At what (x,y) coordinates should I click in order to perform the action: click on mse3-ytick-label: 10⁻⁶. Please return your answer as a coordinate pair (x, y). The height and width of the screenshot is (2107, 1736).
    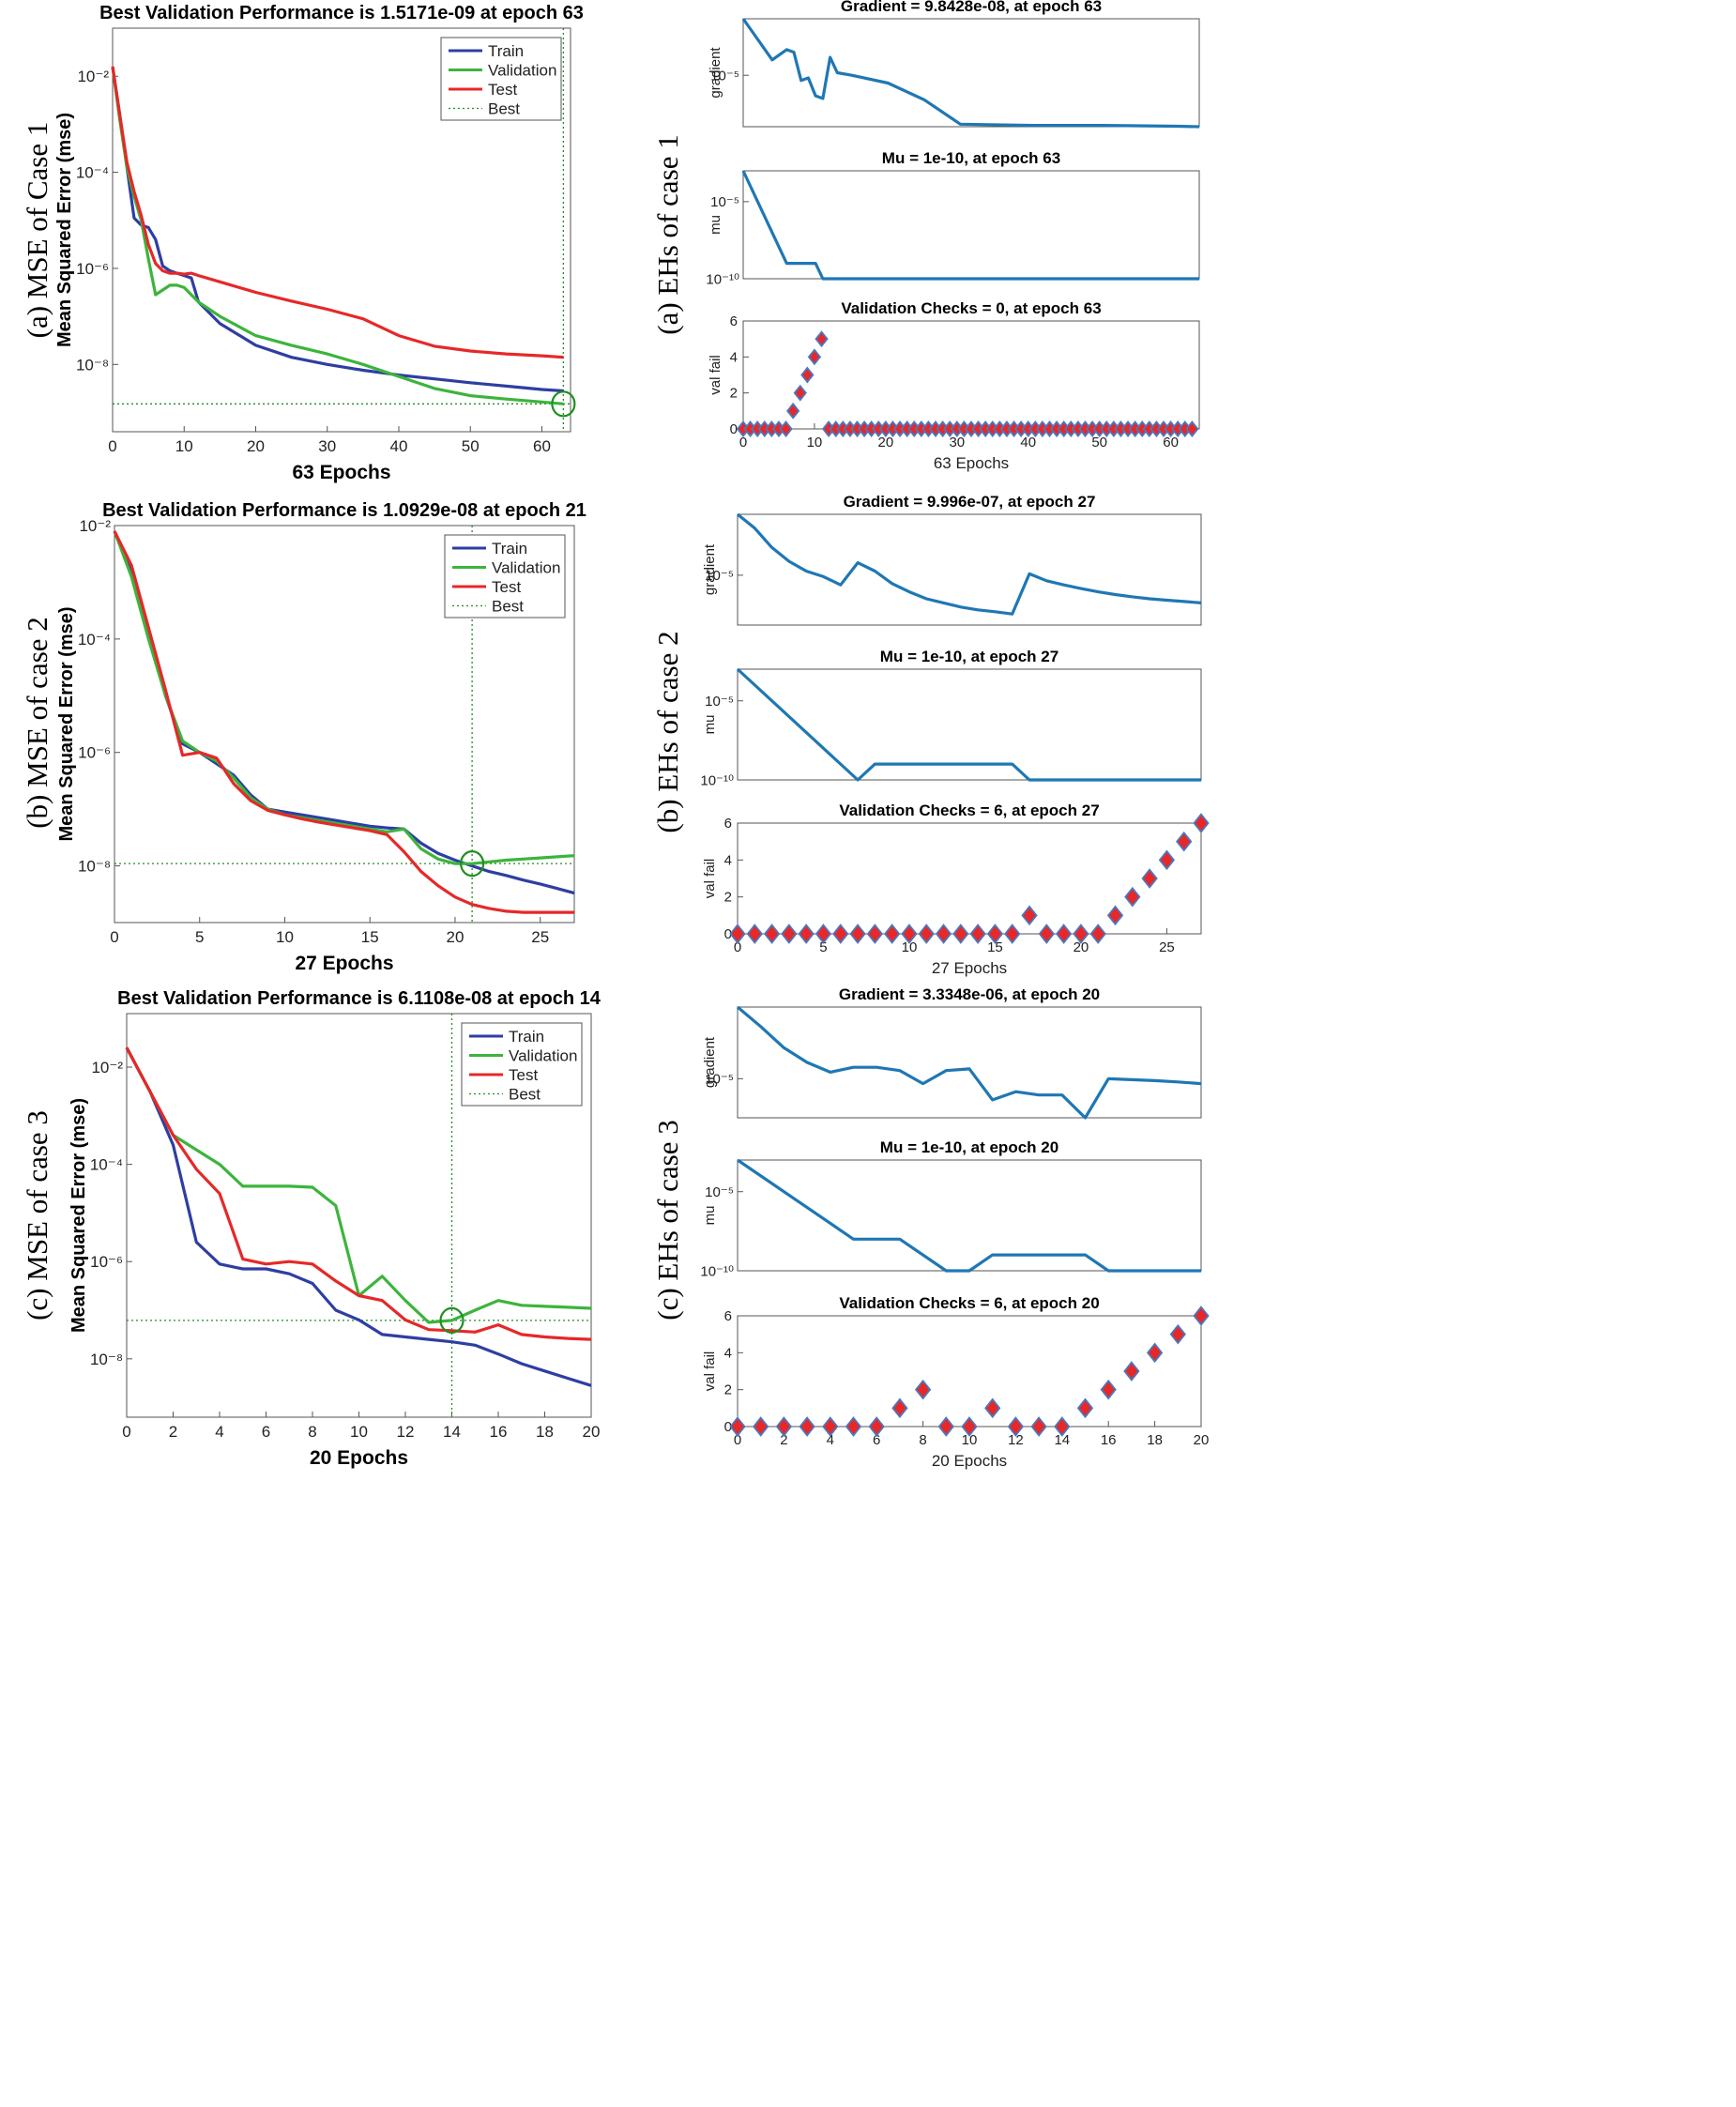
    Looking at the image, I should click on (106, 1262).